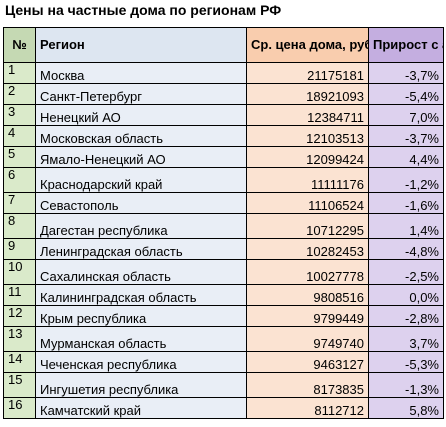 This screenshot has width=446, height=427. What do you see at coordinates (141, 136) in the screenshot?
I see `region-cell: Московская область` at bounding box center [141, 136].